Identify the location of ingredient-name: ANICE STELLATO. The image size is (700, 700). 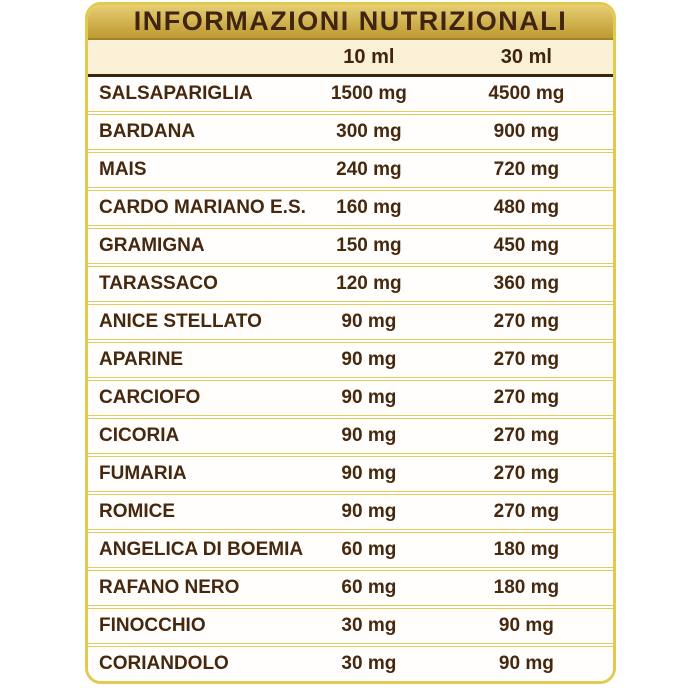
(180, 321).